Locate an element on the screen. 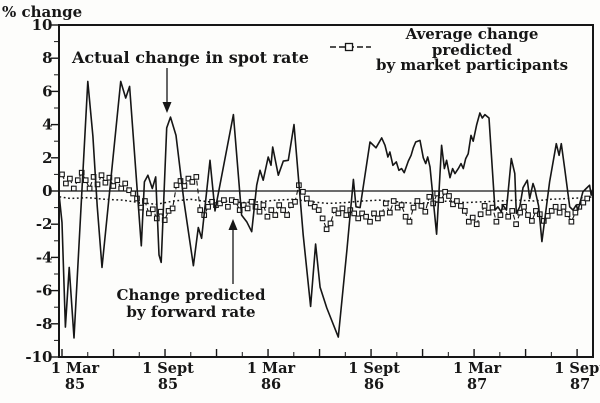 The image size is (600, 403). y-tick-label: -10 is located at coordinates (38, 357).